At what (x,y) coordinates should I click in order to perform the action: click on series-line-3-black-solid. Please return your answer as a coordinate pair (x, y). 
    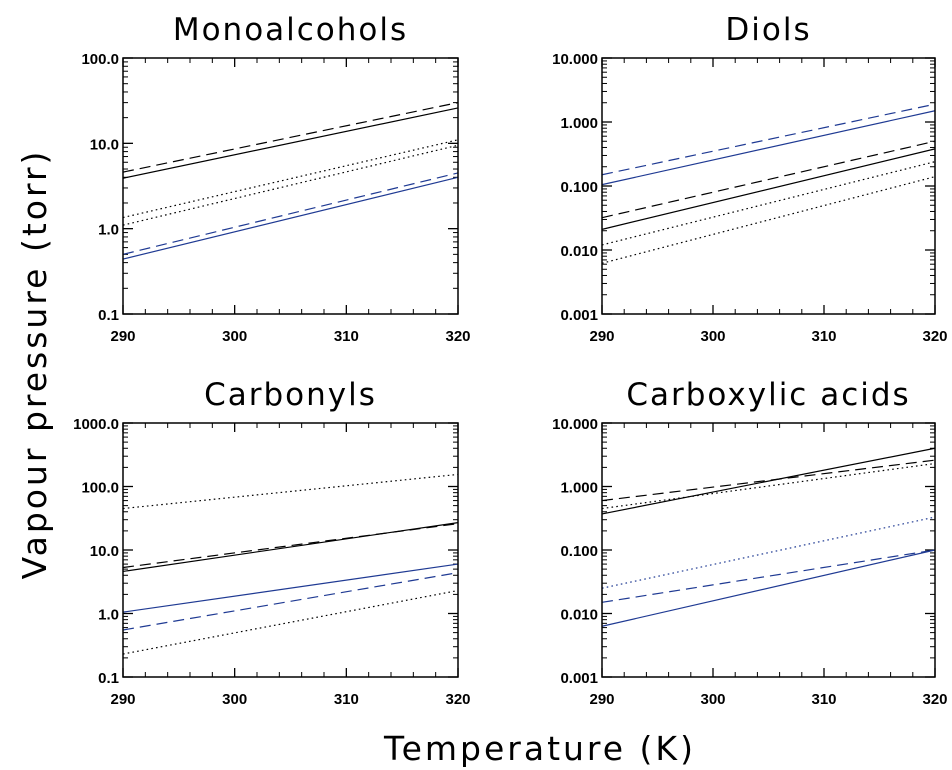
    Looking at the image, I should click on (290, 547).